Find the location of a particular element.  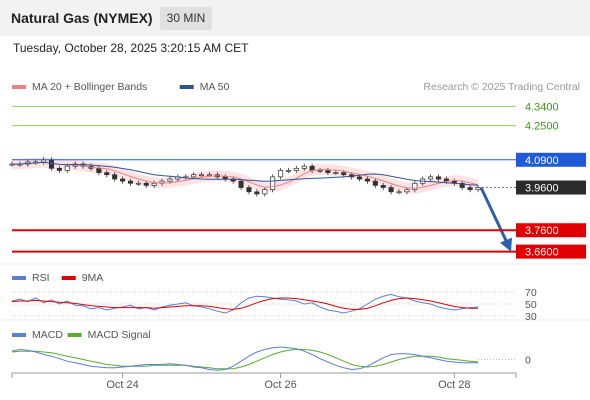

rsi-tick-label: 30 is located at coordinates (531, 317).